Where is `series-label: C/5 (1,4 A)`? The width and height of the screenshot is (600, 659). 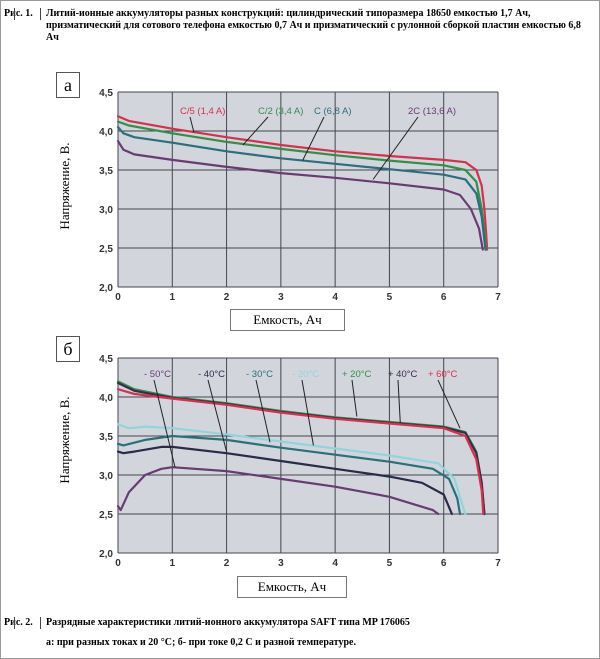 series-label: C/5 (1,4 A) is located at coordinates (202, 111).